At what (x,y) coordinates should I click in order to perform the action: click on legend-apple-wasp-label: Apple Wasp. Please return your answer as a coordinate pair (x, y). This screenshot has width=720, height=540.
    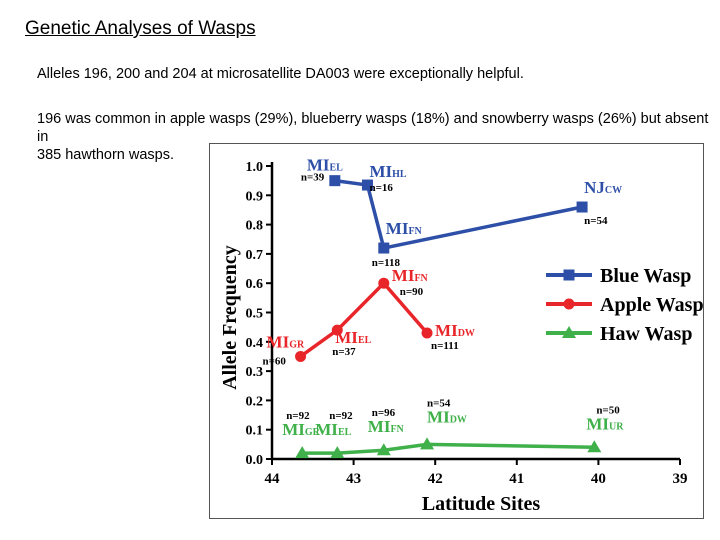
    Looking at the image, I should click on (651, 305).